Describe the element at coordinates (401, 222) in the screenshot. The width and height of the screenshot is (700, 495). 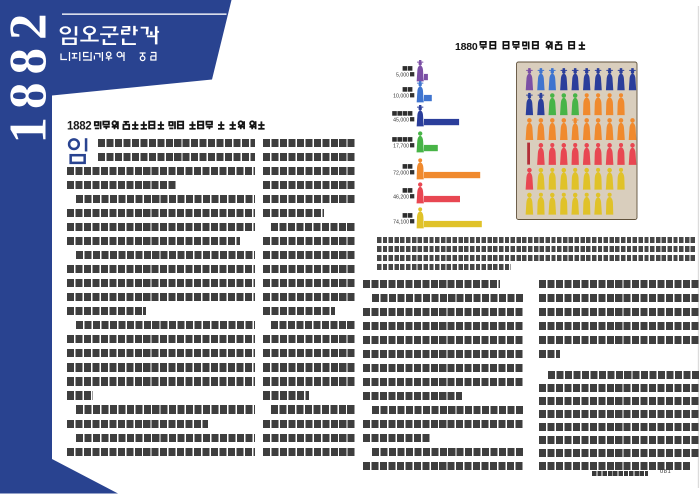
I see `svg-text: 74,100` at that location.